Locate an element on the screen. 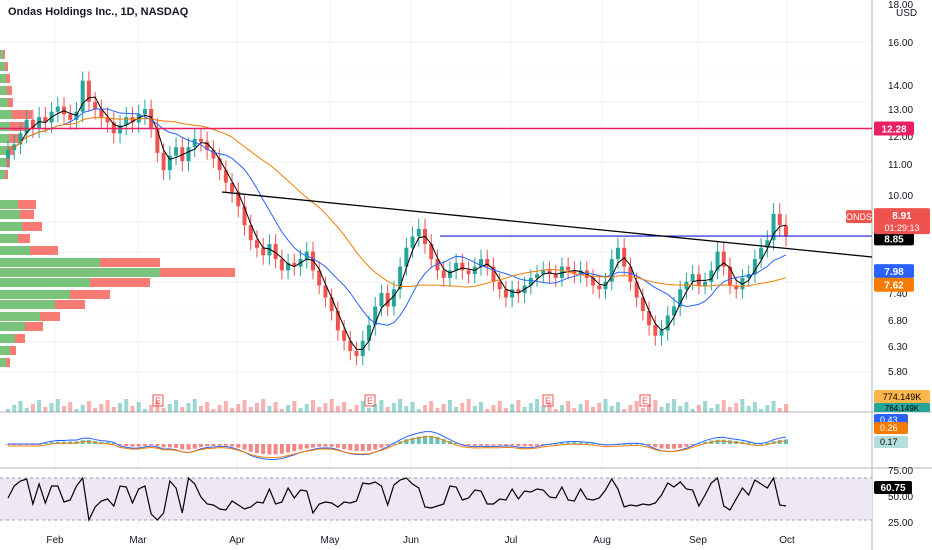  time-tick-label: Mar is located at coordinates (138, 540).